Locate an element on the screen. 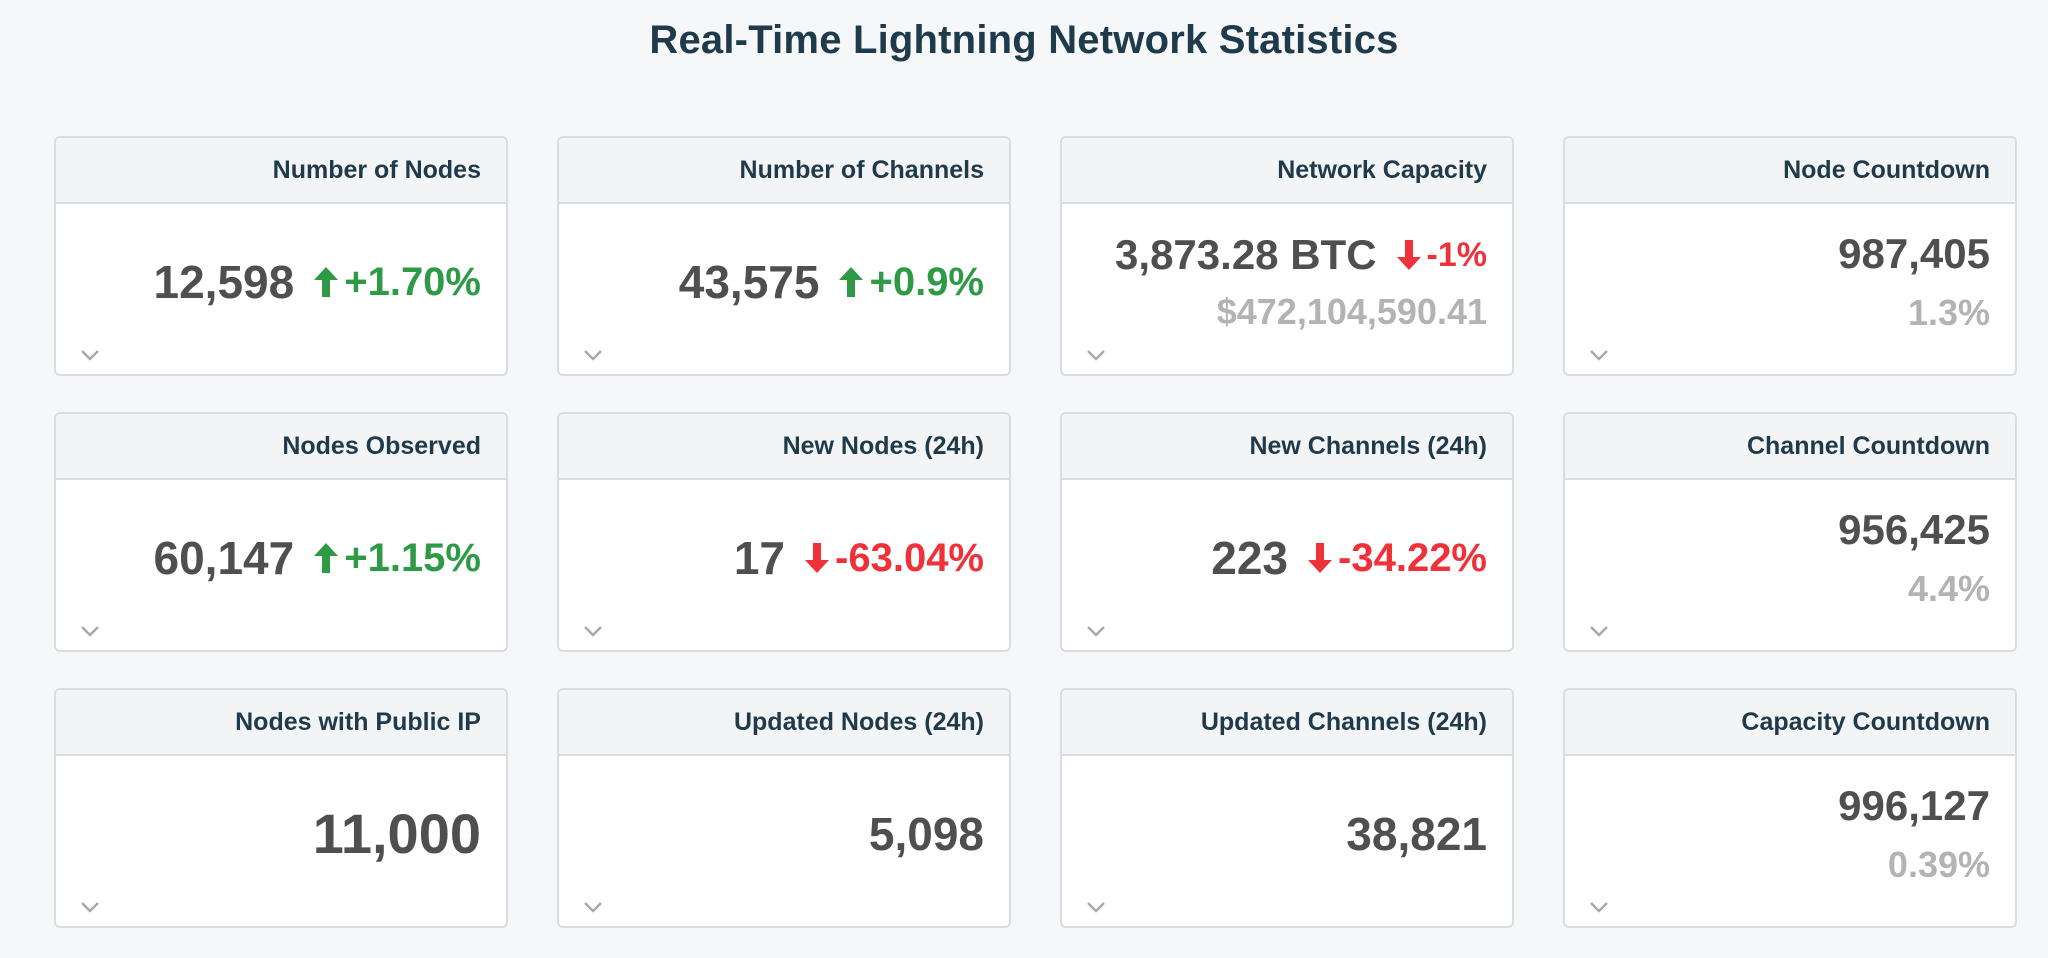  card-title: Number of Channels is located at coordinates (784, 171).